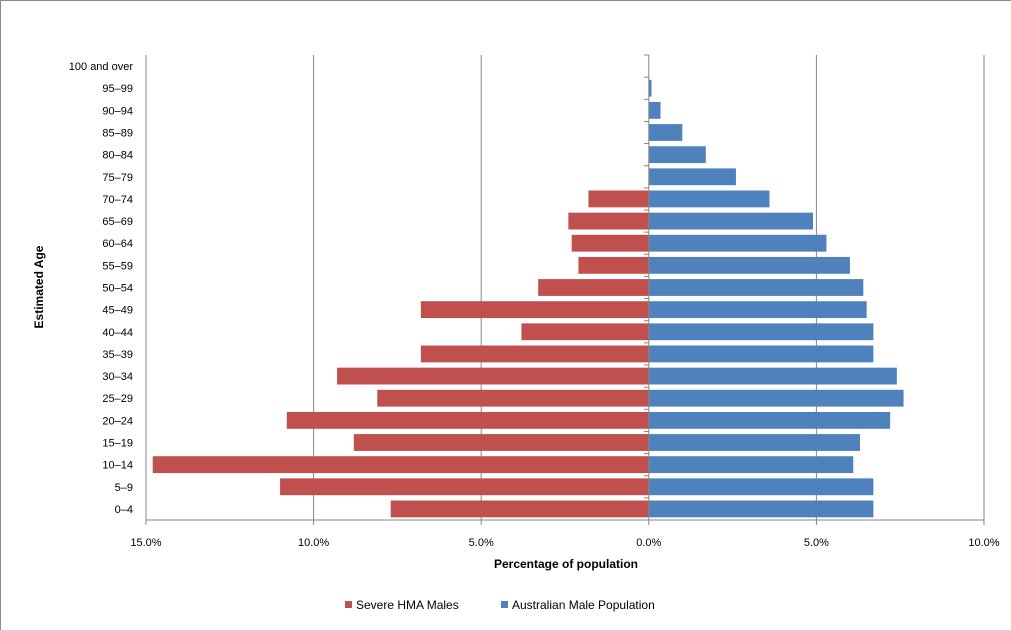  Describe the element at coordinates (117, 444) in the screenshot. I see `y-tick-label: 15–19` at that location.